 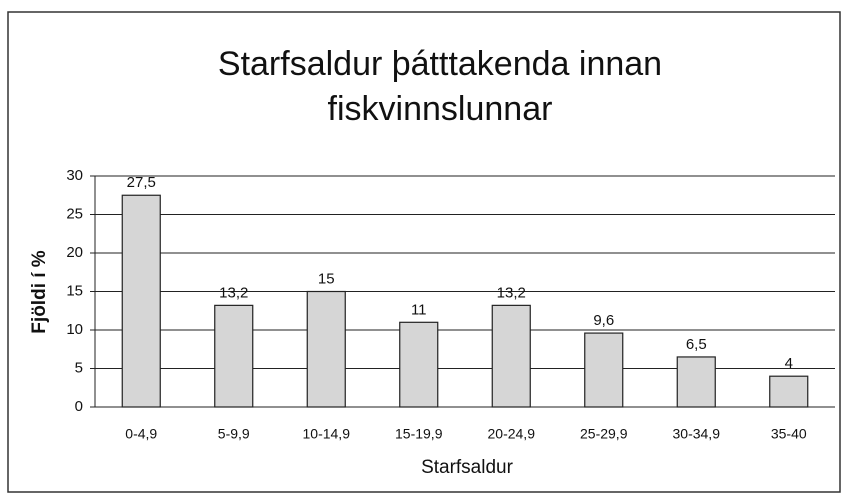 I want to click on y-tick-label: 25, so click(x=74, y=213).